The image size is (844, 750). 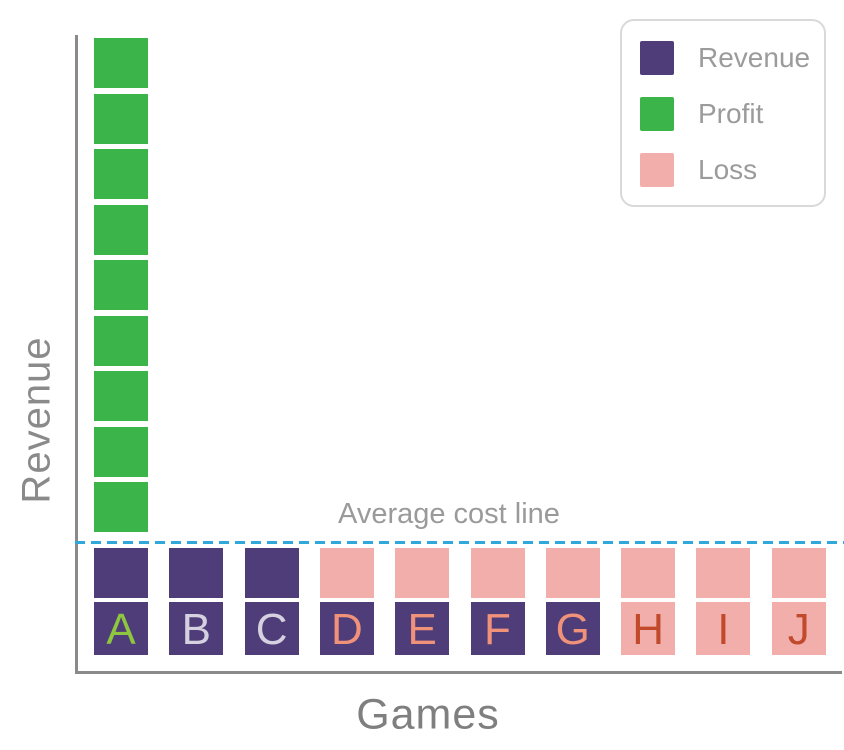 I want to click on bar-d-revenue-block: D, so click(x=346, y=628).